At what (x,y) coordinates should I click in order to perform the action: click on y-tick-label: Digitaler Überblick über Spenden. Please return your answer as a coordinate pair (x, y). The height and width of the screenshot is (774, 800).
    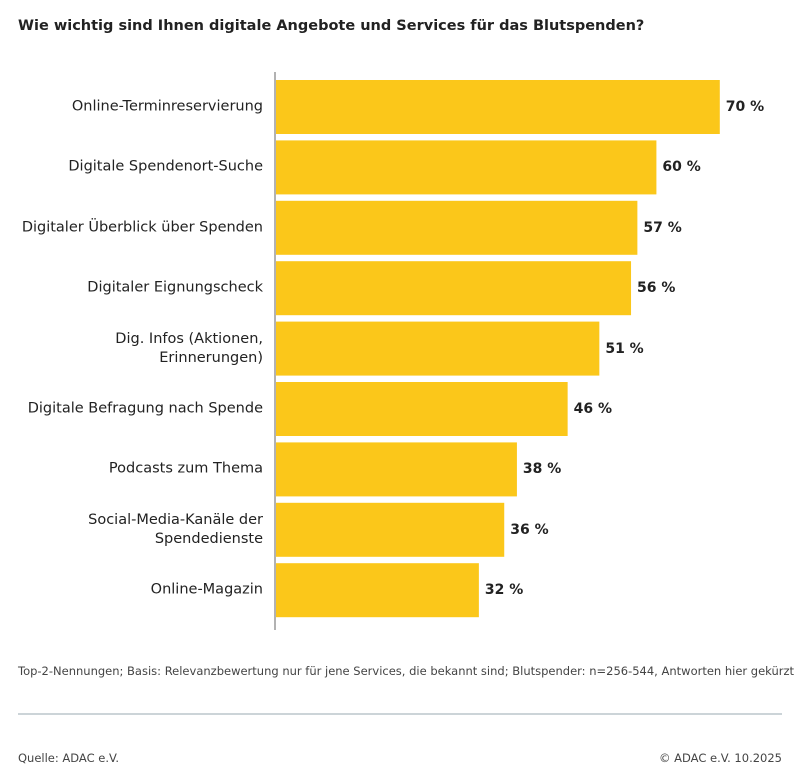
    Looking at the image, I should click on (142, 227).